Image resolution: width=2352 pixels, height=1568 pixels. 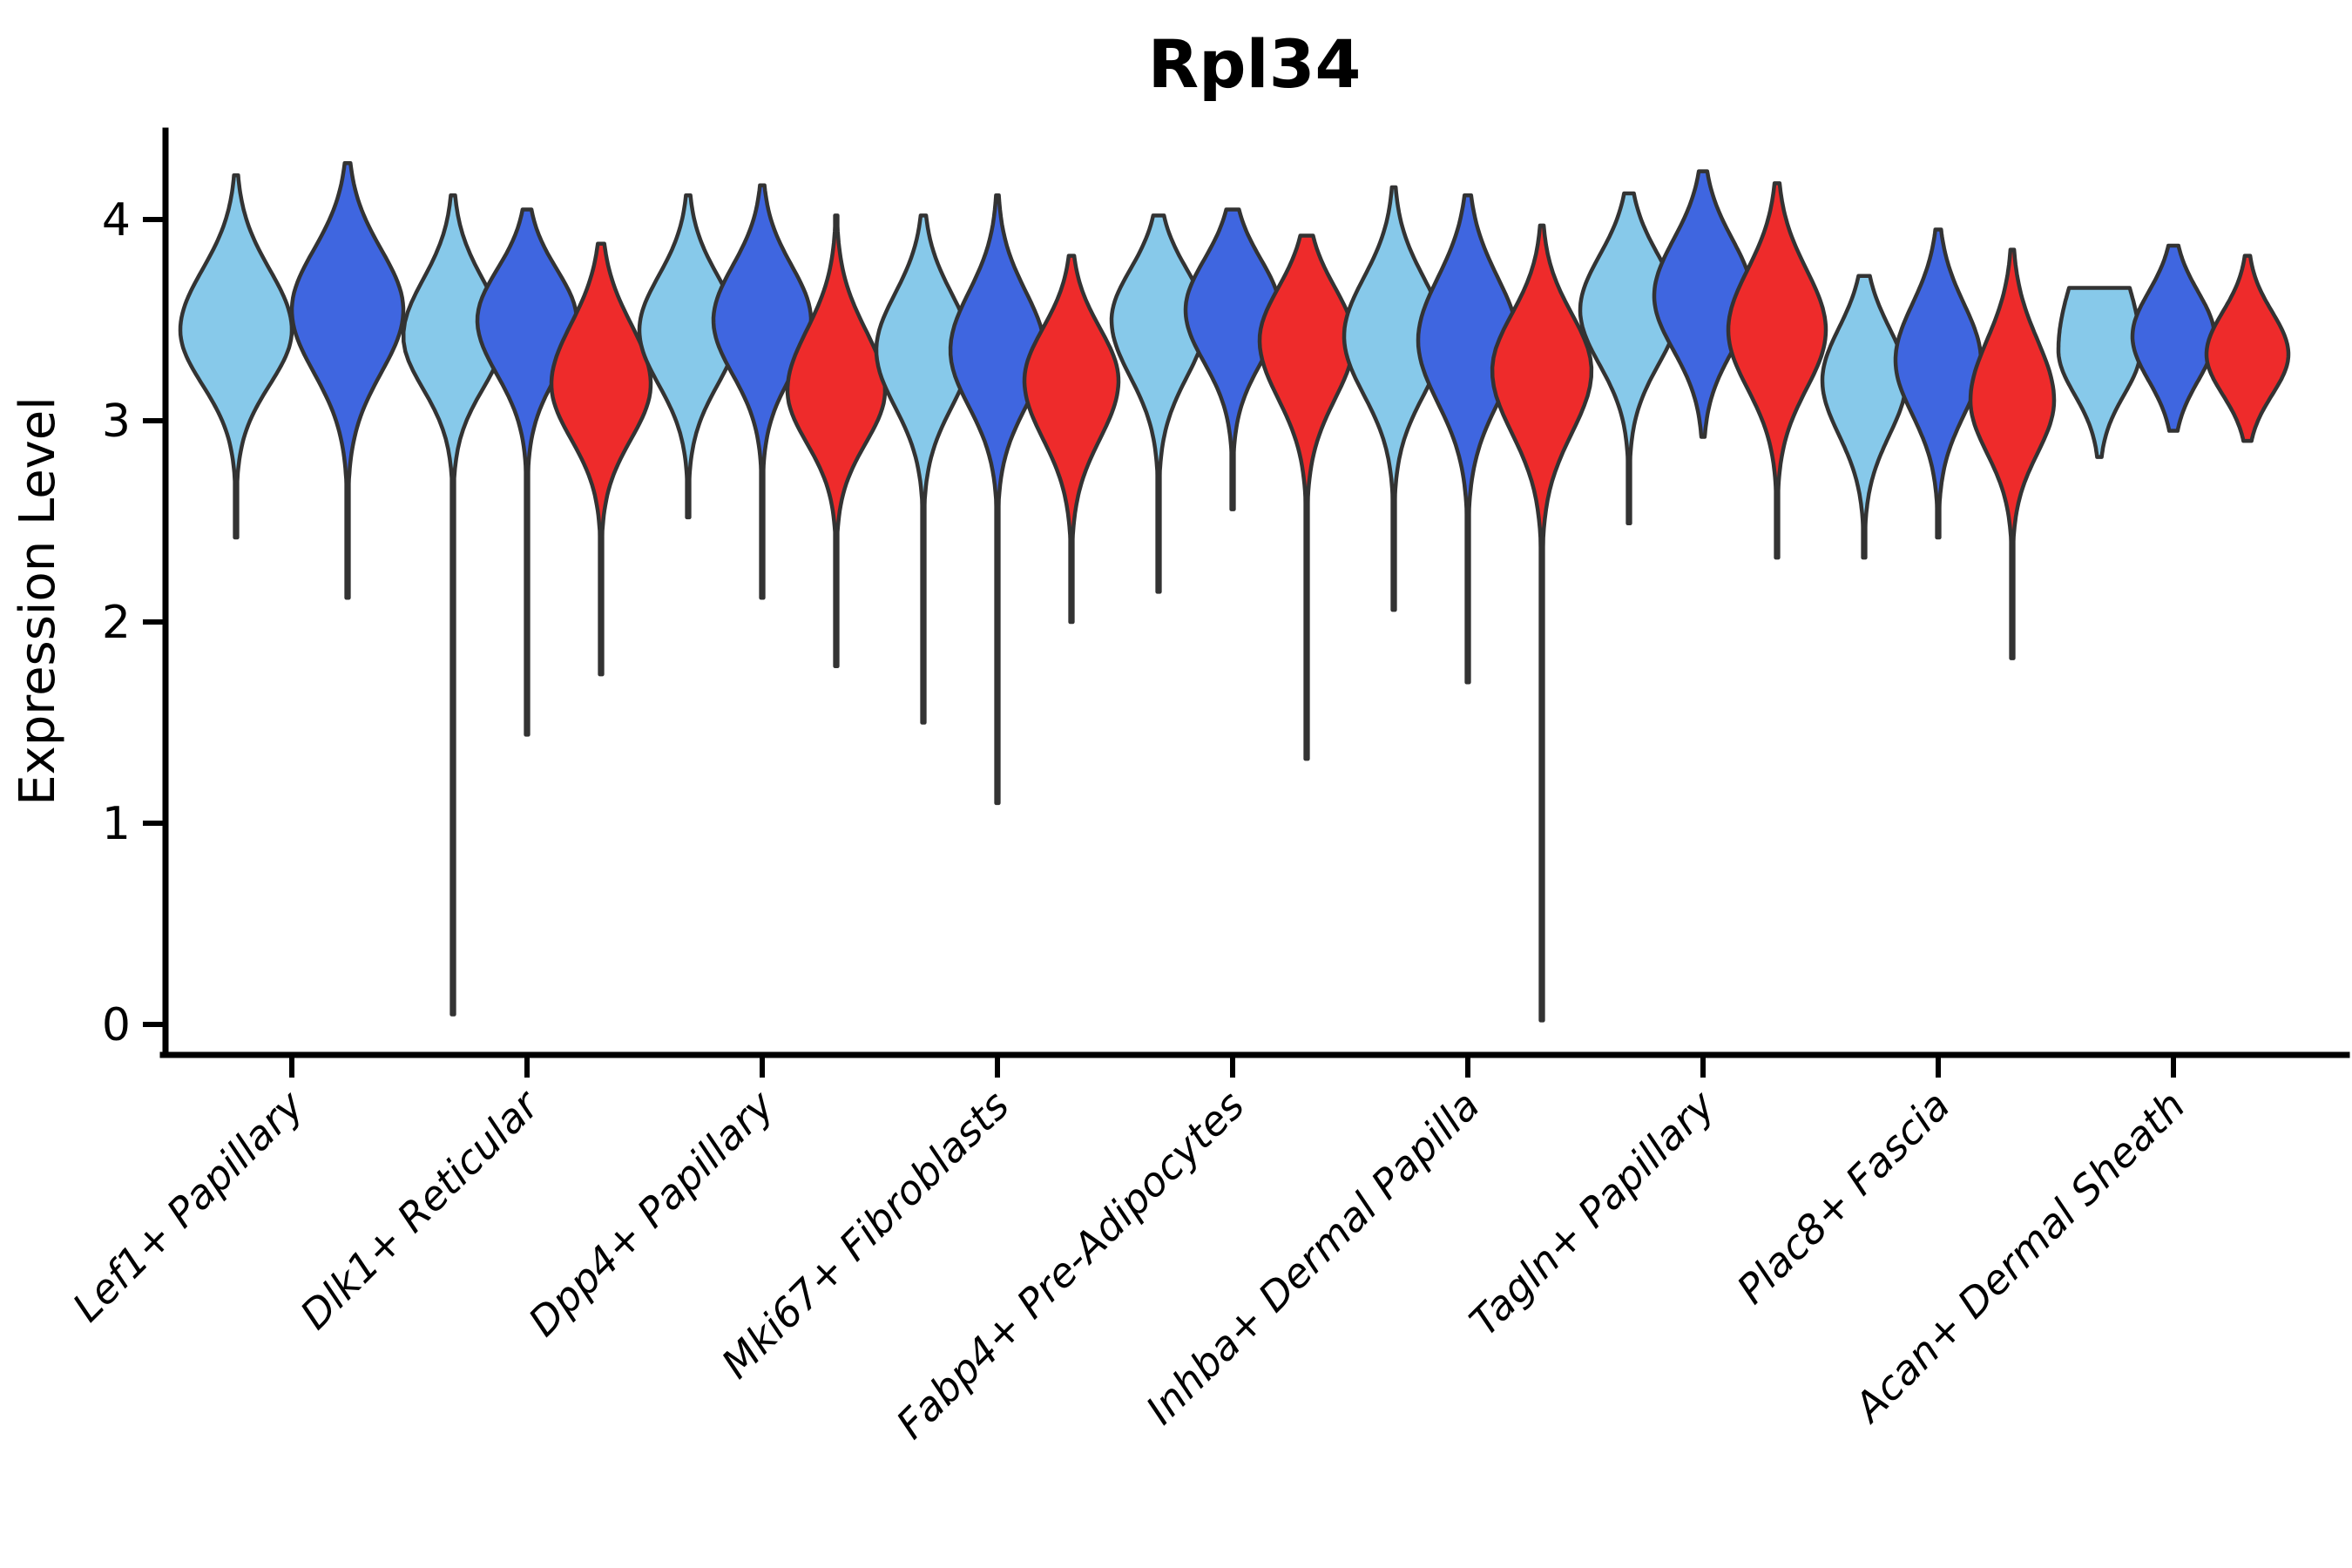 What do you see at coordinates (924, 469) in the screenshot?
I see `violin-mki67-fibroblasts-lightblue` at bounding box center [924, 469].